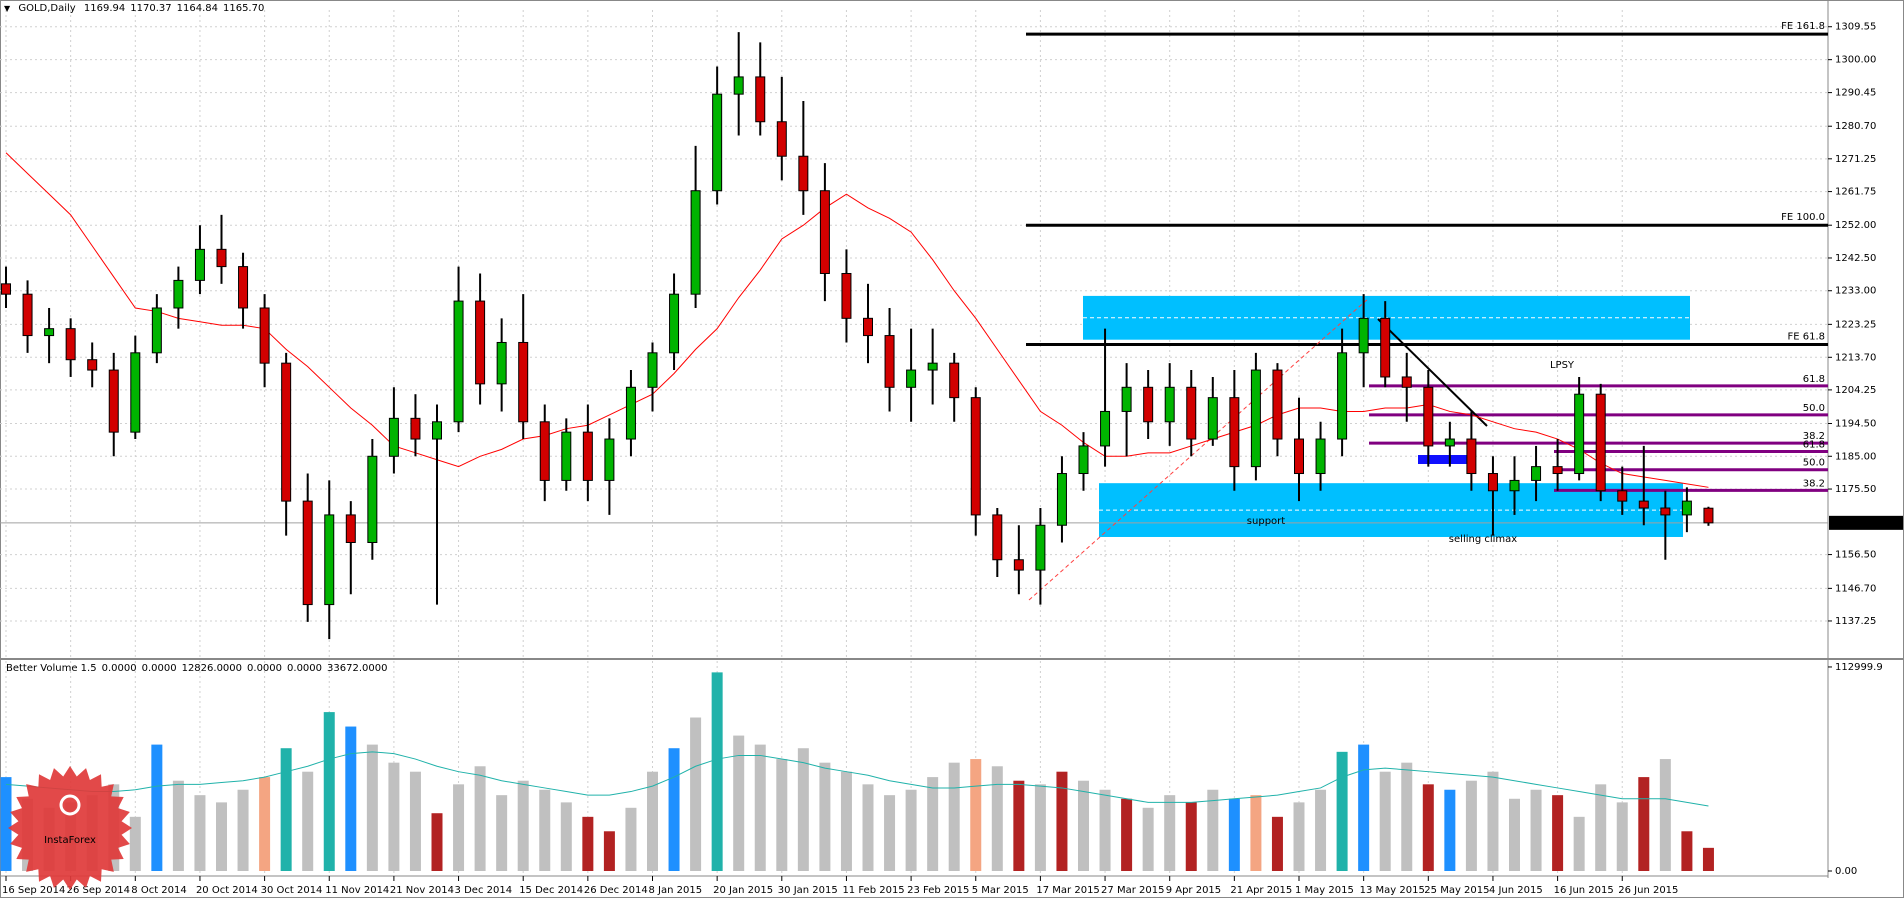 This screenshot has width=1904, height=898. I want to click on x-tick-label: 5 Mar 2015, so click(1000, 890).